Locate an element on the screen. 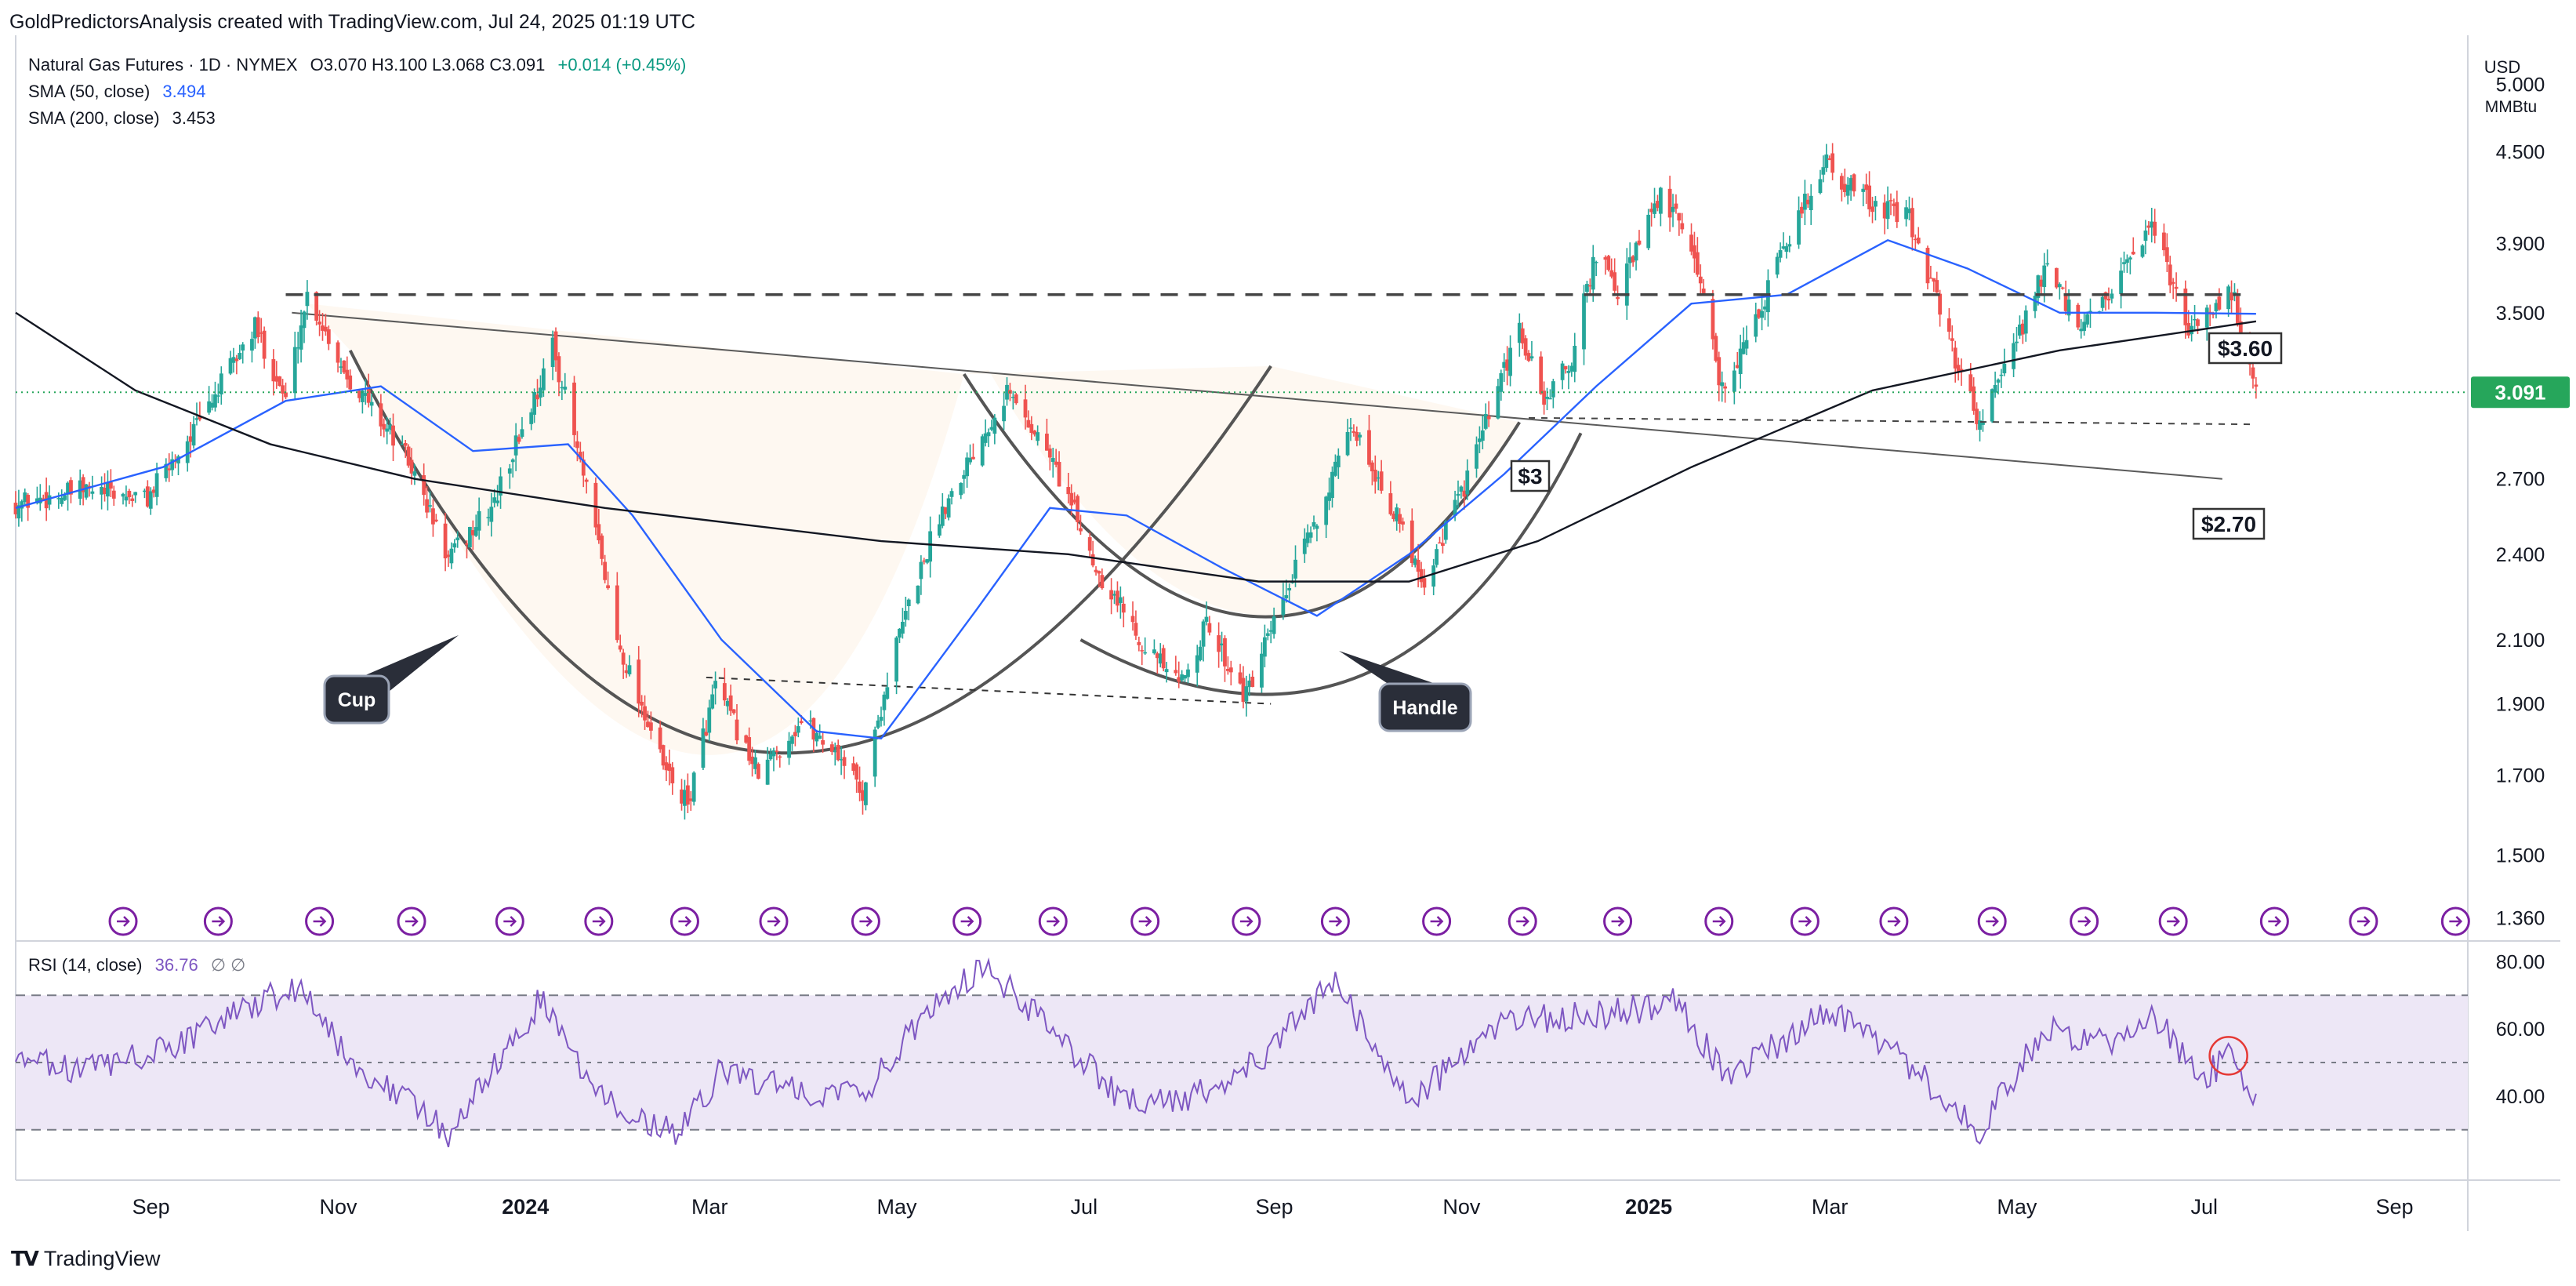 This screenshot has width=2576, height=1286. tradingview-logo: 𝗧𝗩 TradingView is located at coordinates (86, 1259).